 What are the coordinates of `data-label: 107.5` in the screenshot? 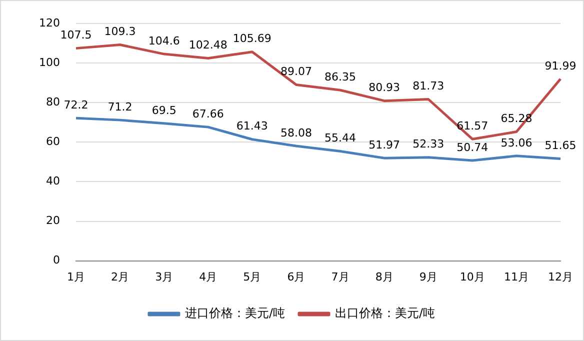 It's located at (76, 35).